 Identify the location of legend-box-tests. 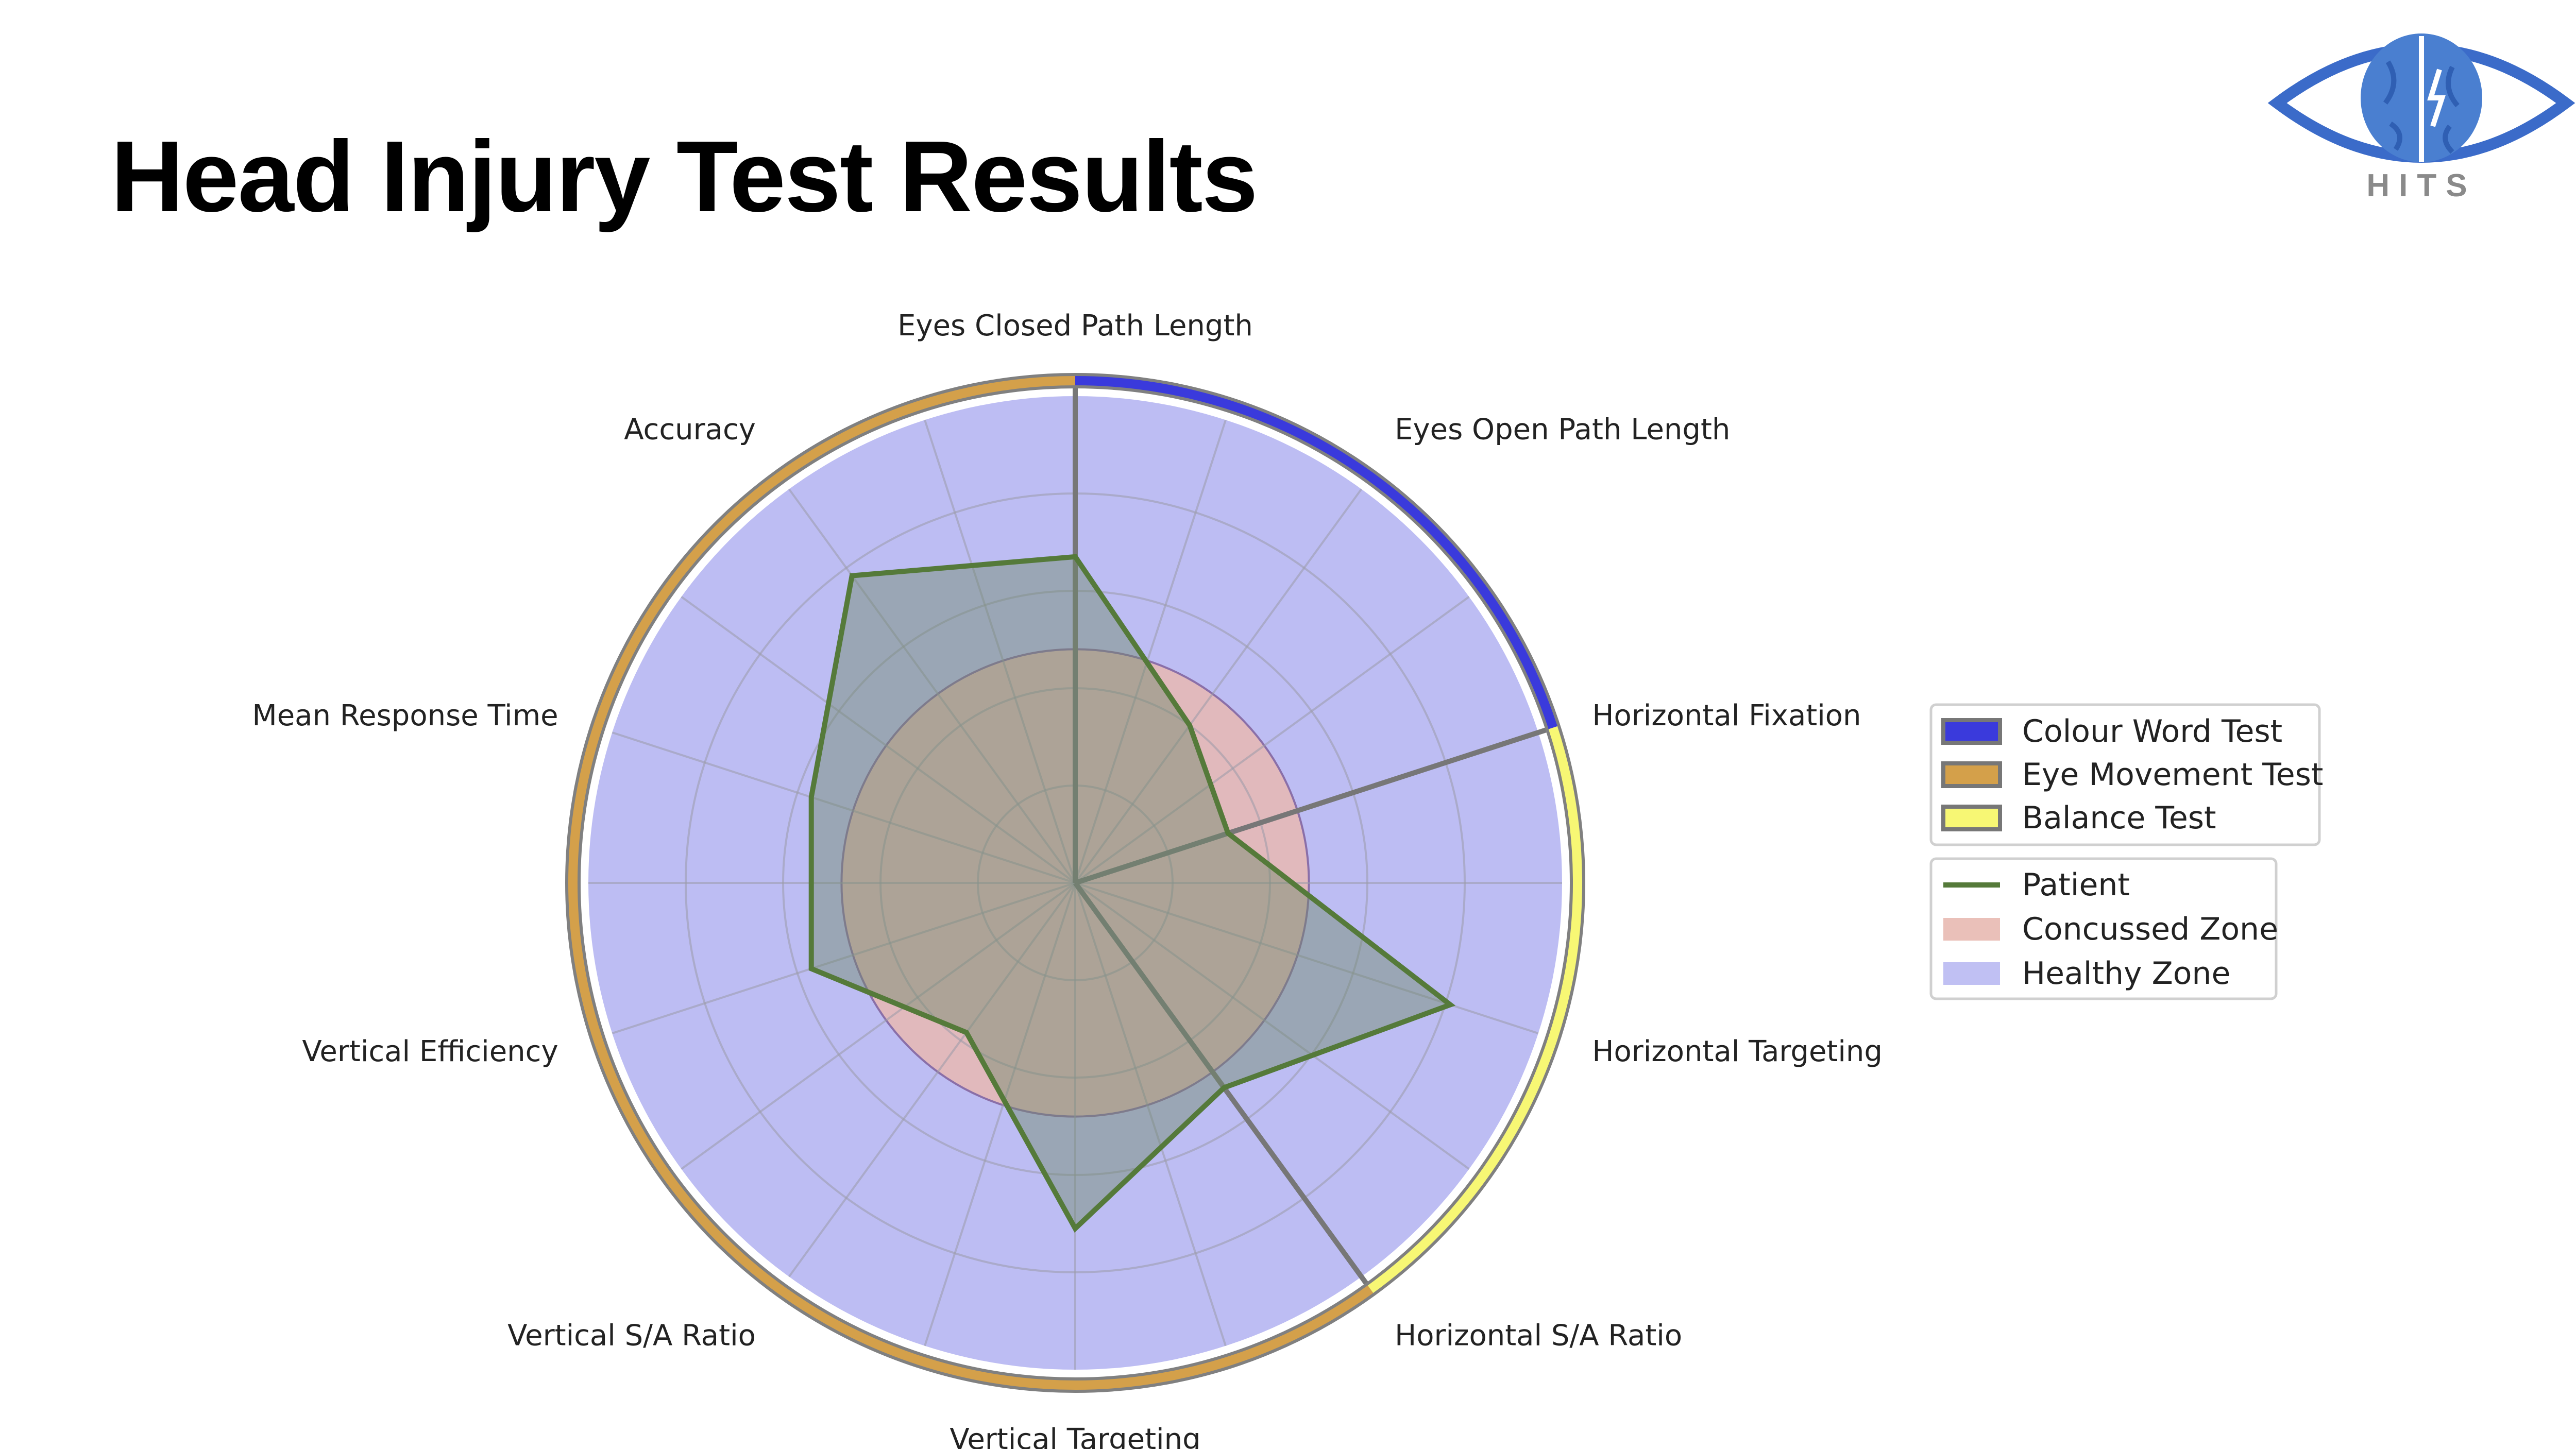
(2125, 775).